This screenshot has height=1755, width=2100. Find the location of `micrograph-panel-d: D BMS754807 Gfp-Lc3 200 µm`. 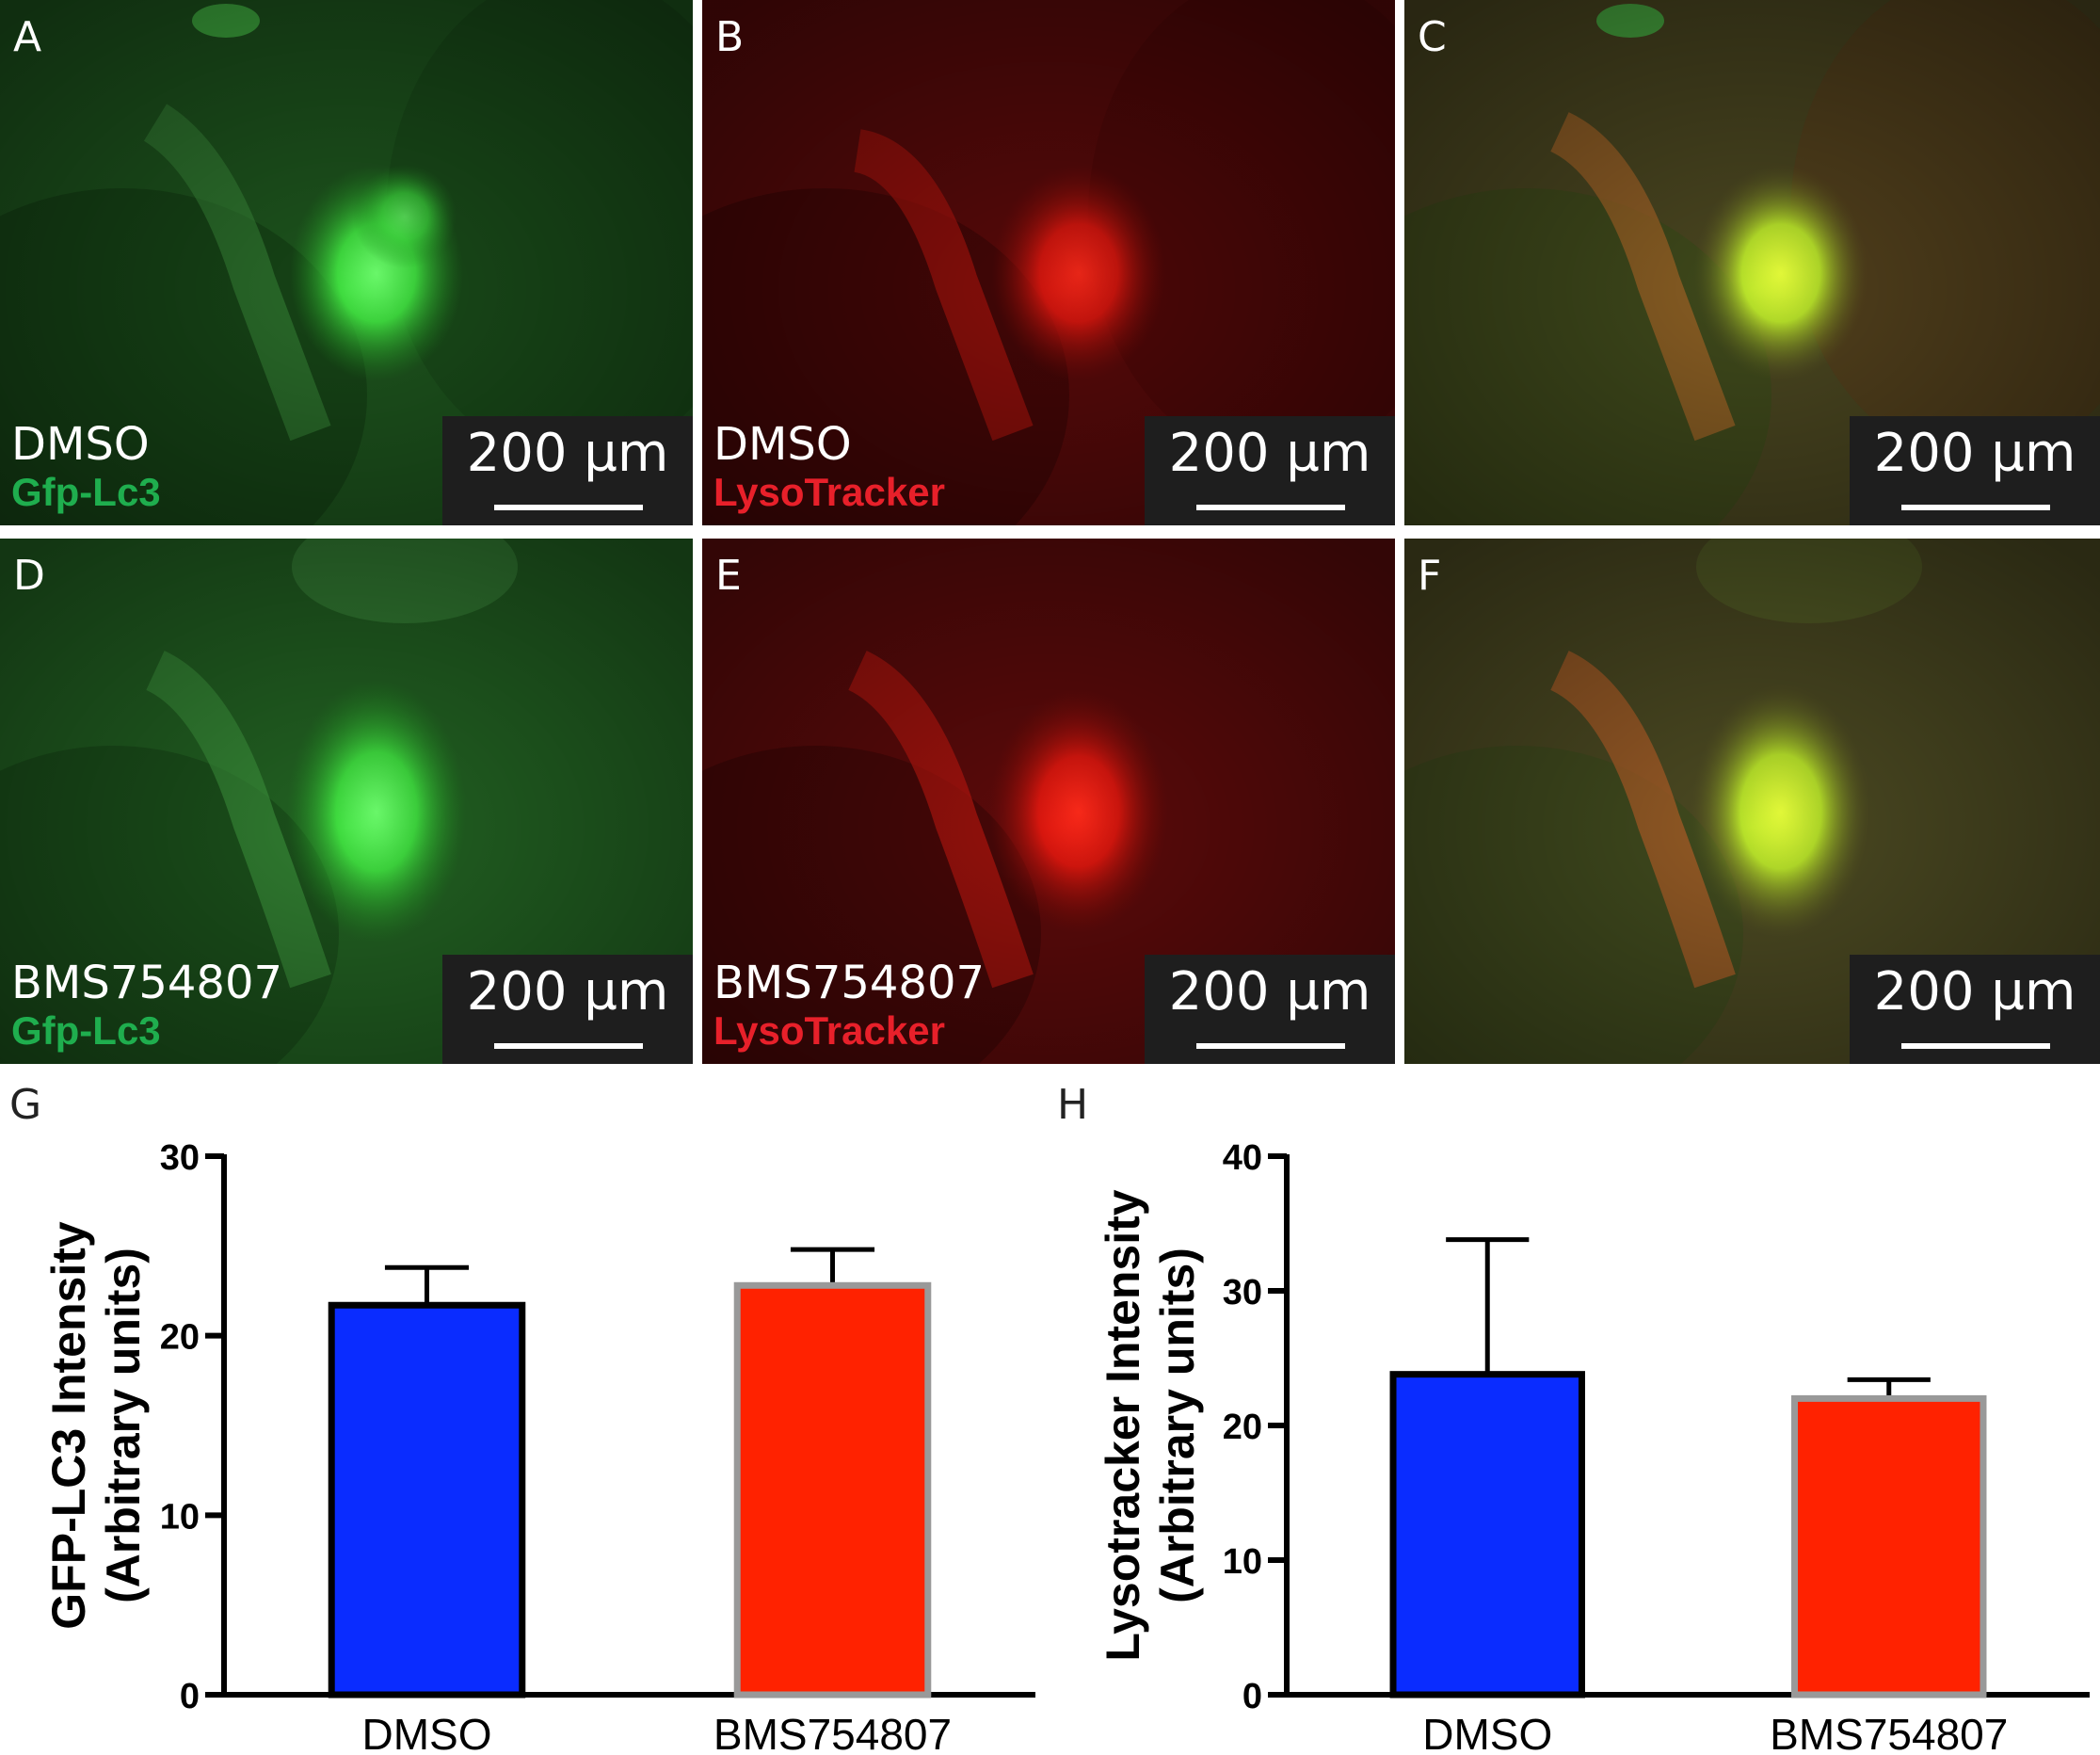

micrograph-panel-d: D BMS754807 Gfp-Lc3 200 µm is located at coordinates (346, 801).